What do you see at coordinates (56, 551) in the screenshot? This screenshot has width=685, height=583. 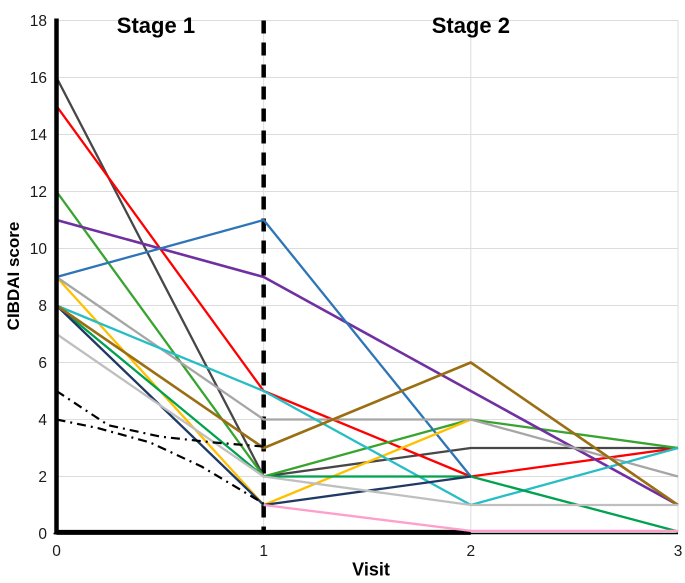 I see `x-tick-label: 0` at bounding box center [56, 551].